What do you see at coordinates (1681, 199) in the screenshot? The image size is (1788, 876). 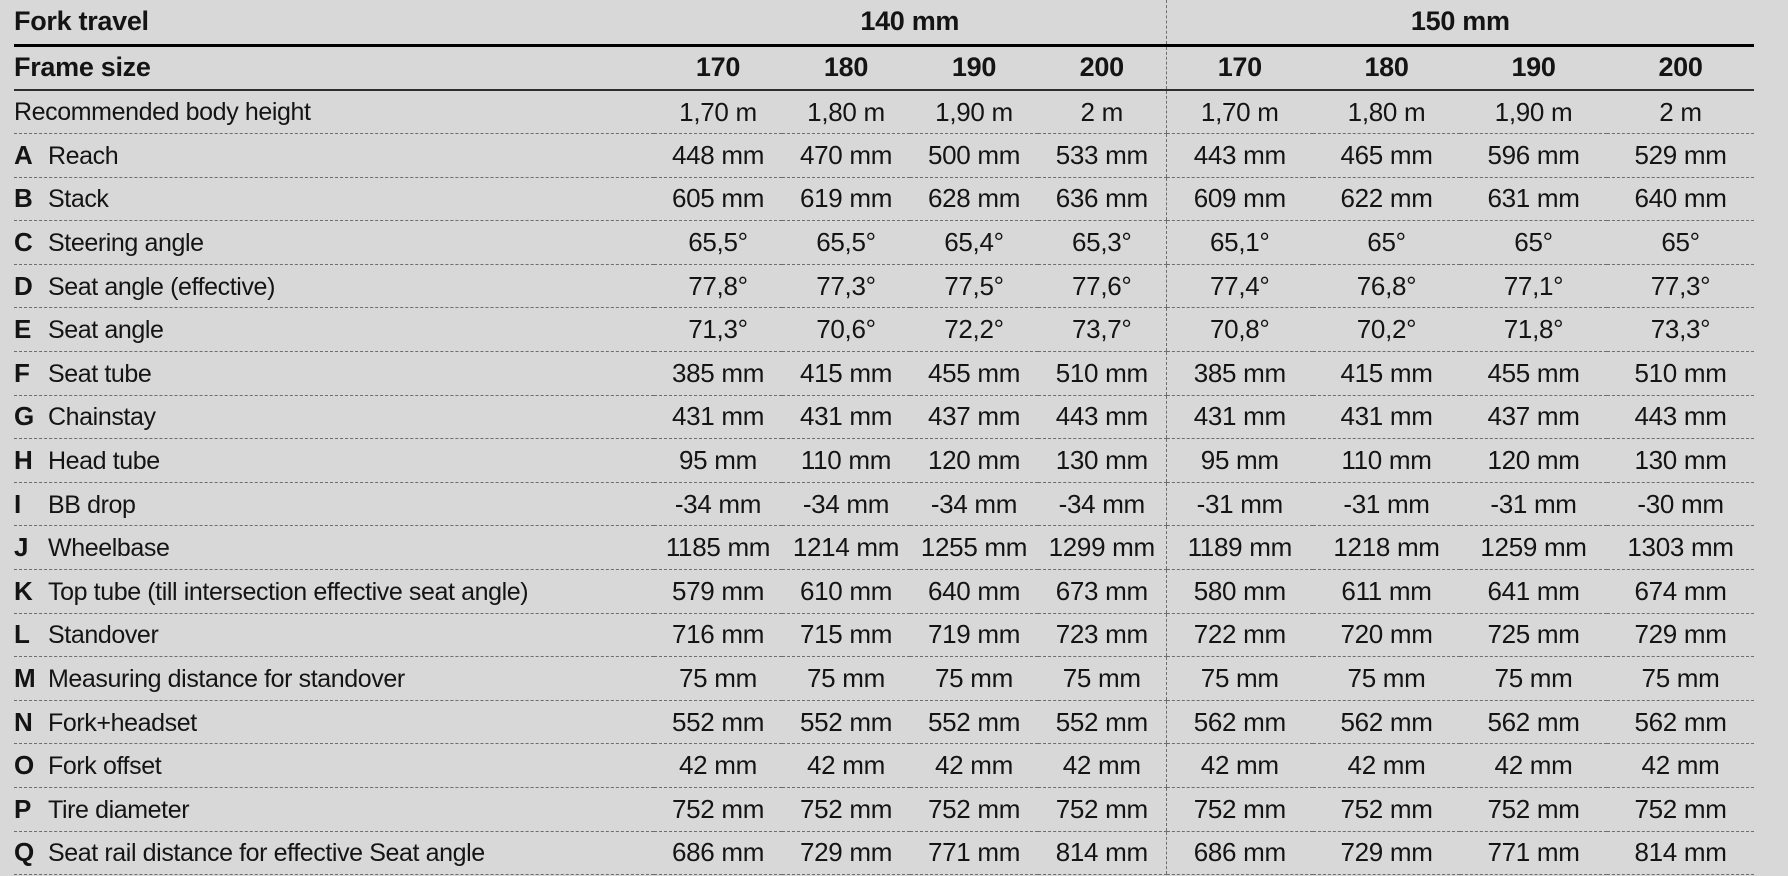 I see `value-cell: 640 mm` at bounding box center [1681, 199].